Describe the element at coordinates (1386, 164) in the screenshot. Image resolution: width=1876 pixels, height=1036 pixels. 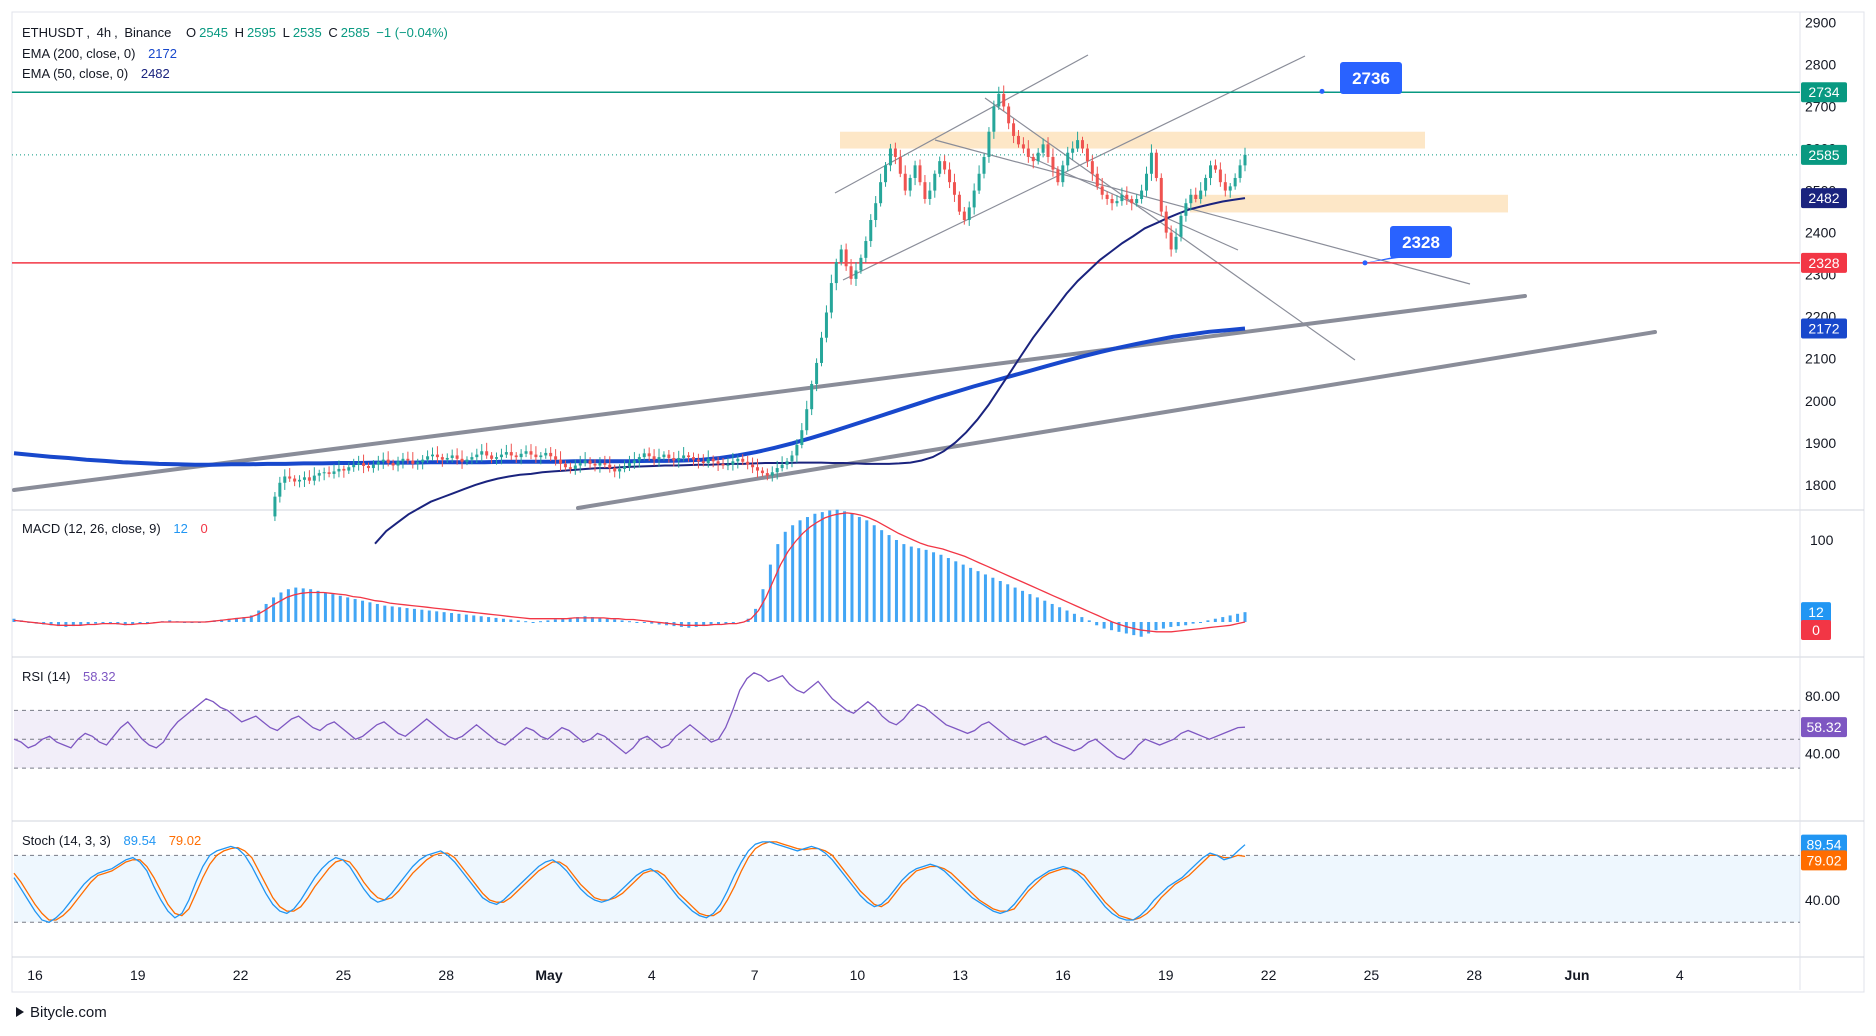
I see `price-callouts: 2736 2328` at that location.